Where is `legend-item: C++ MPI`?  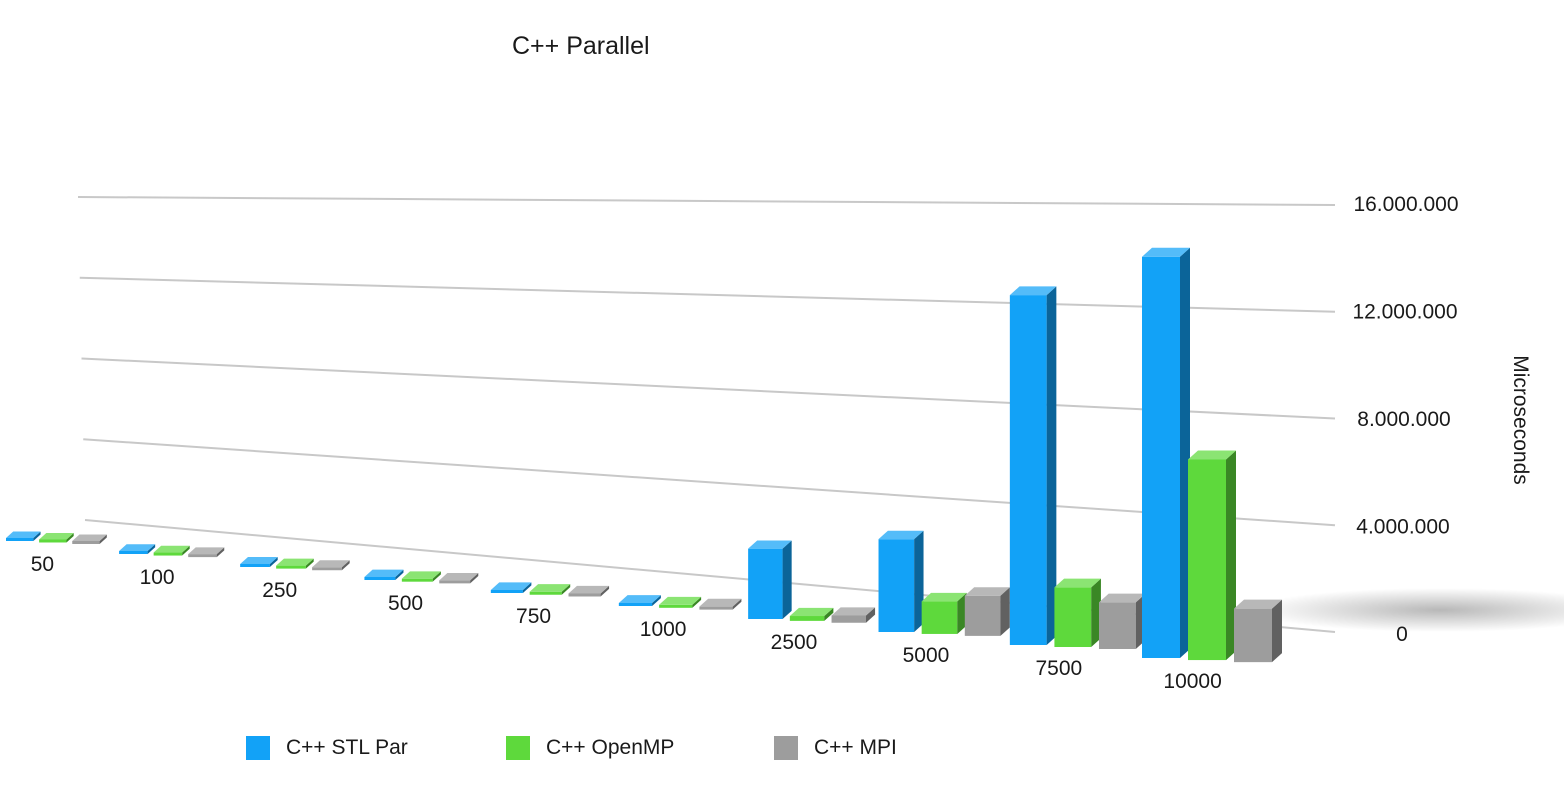 legend-item: C++ MPI is located at coordinates (854, 748).